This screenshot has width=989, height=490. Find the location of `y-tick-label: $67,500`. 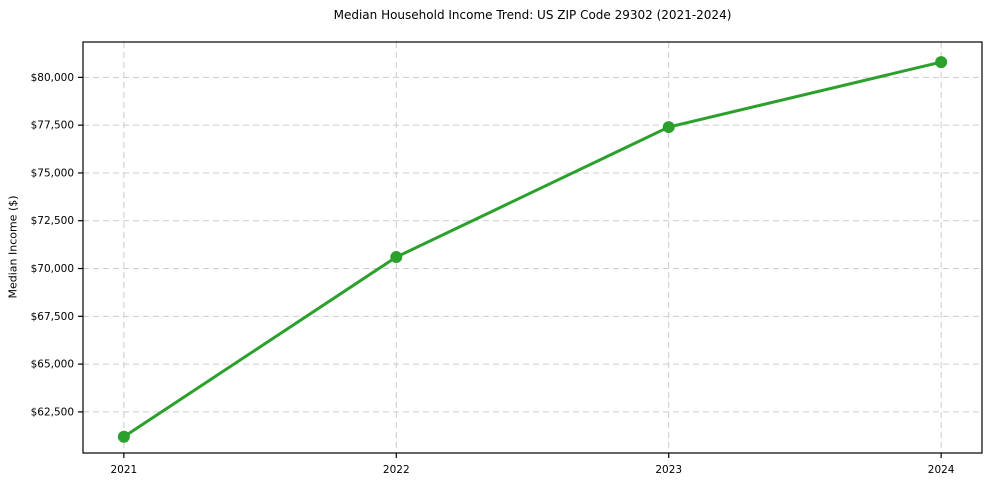

y-tick-label: $67,500 is located at coordinates (52, 317).